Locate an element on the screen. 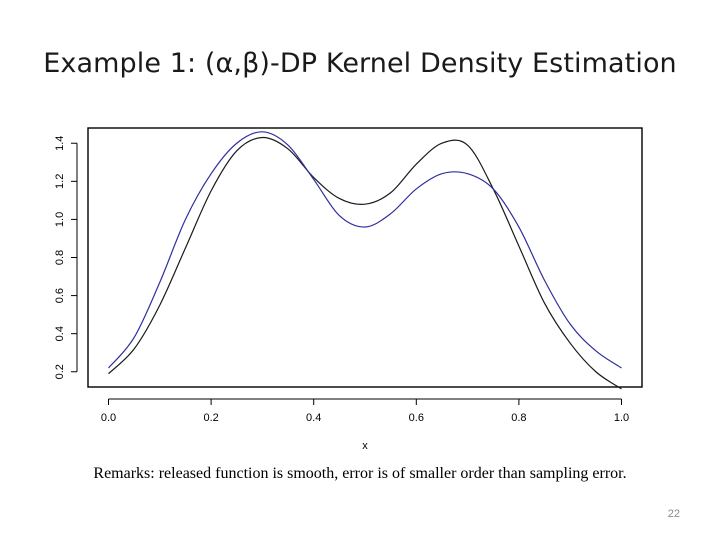 The height and width of the screenshot is (540, 720). page-number: 22 is located at coordinates (673, 514).